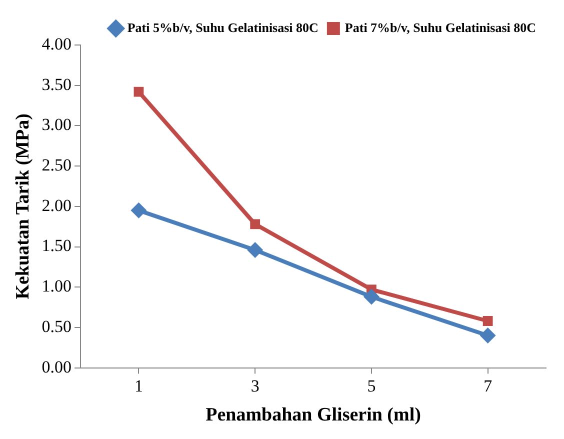  I want to click on y-tick-label: 0.50, so click(57, 326).